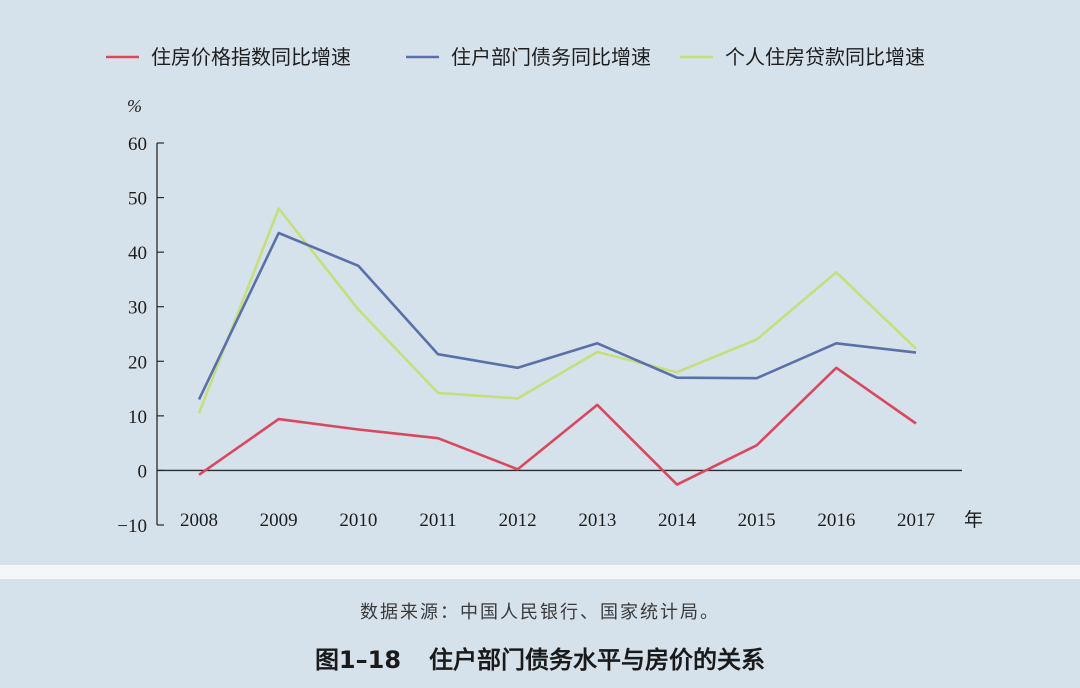 The width and height of the screenshot is (1080, 688). Describe the element at coordinates (279, 520) in the screenshot. I see `x-tick-label: 2009` at that location.